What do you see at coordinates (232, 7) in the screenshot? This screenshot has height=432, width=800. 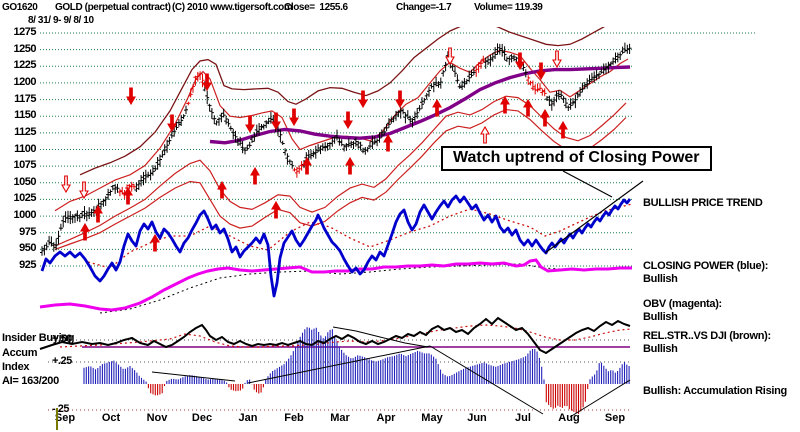 I see `copyright-text: (C) 2010 www.tigersoft.com` at bounding box center [232, 7].